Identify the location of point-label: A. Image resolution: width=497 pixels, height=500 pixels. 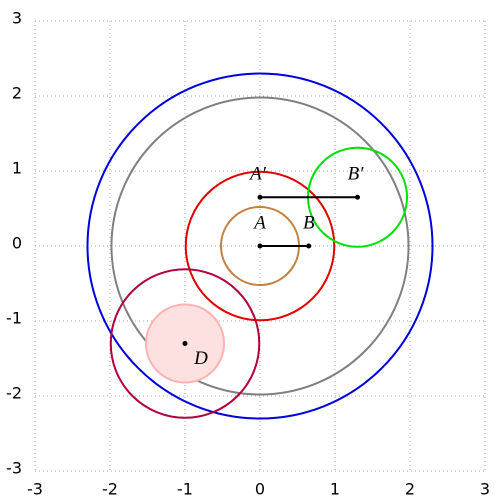
(259, 222).